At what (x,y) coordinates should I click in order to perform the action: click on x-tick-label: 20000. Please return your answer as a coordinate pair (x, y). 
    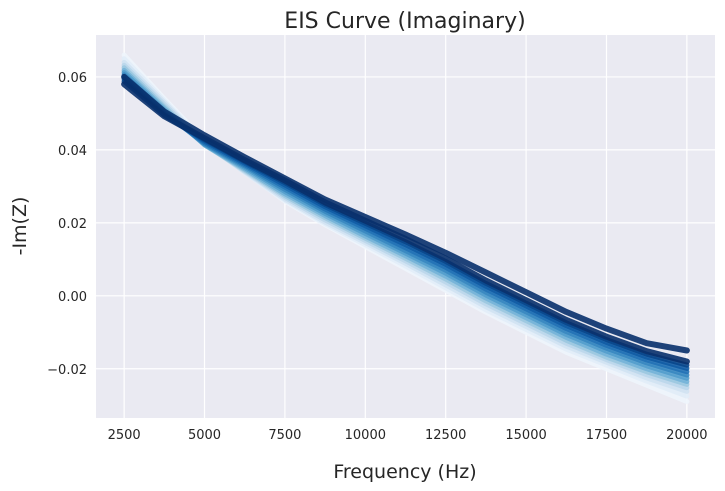
    Looking at the image, I should click on (686, 435).